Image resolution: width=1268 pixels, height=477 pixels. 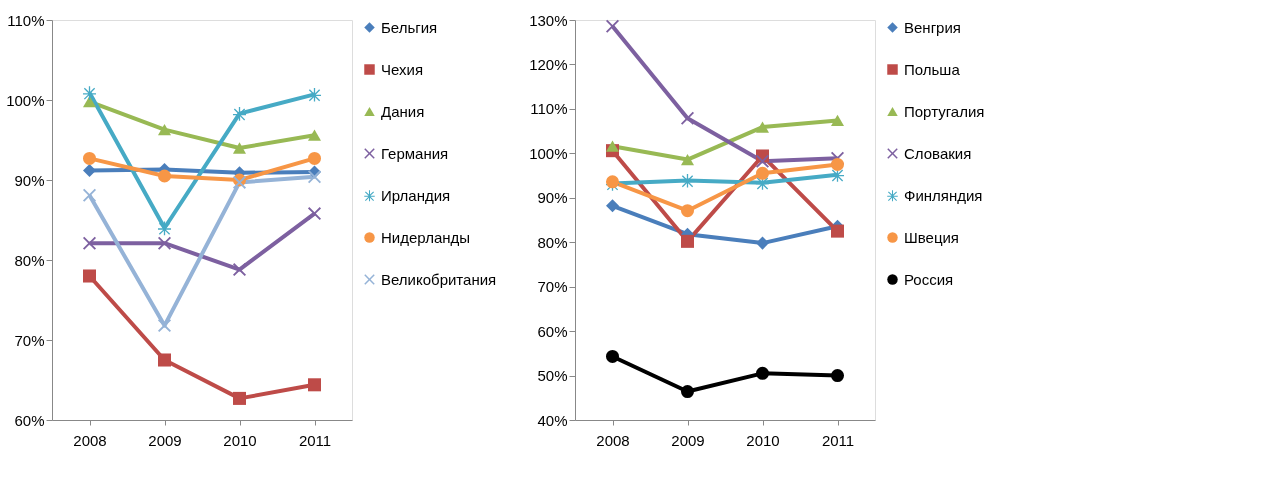 I want to click on legend-label: Дания, so click(x=403, y=111).